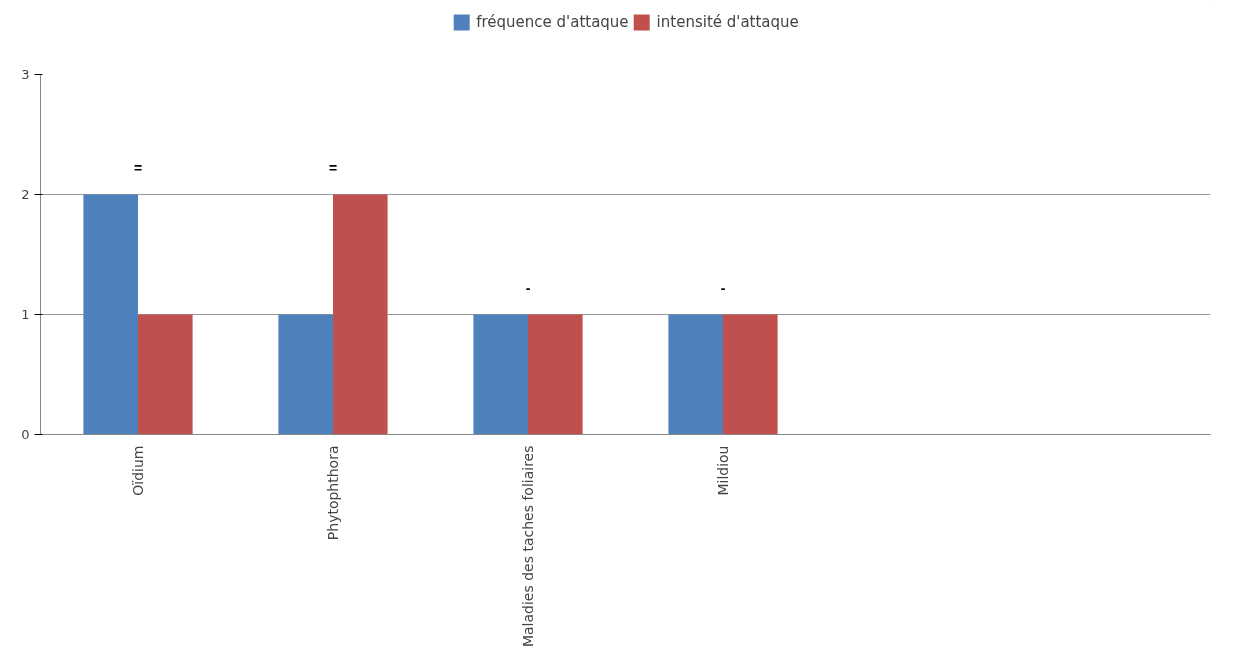 The height and width of the screenshot is (660, 1258). I want to click on y-tick-label: 0, so click(25, 434).